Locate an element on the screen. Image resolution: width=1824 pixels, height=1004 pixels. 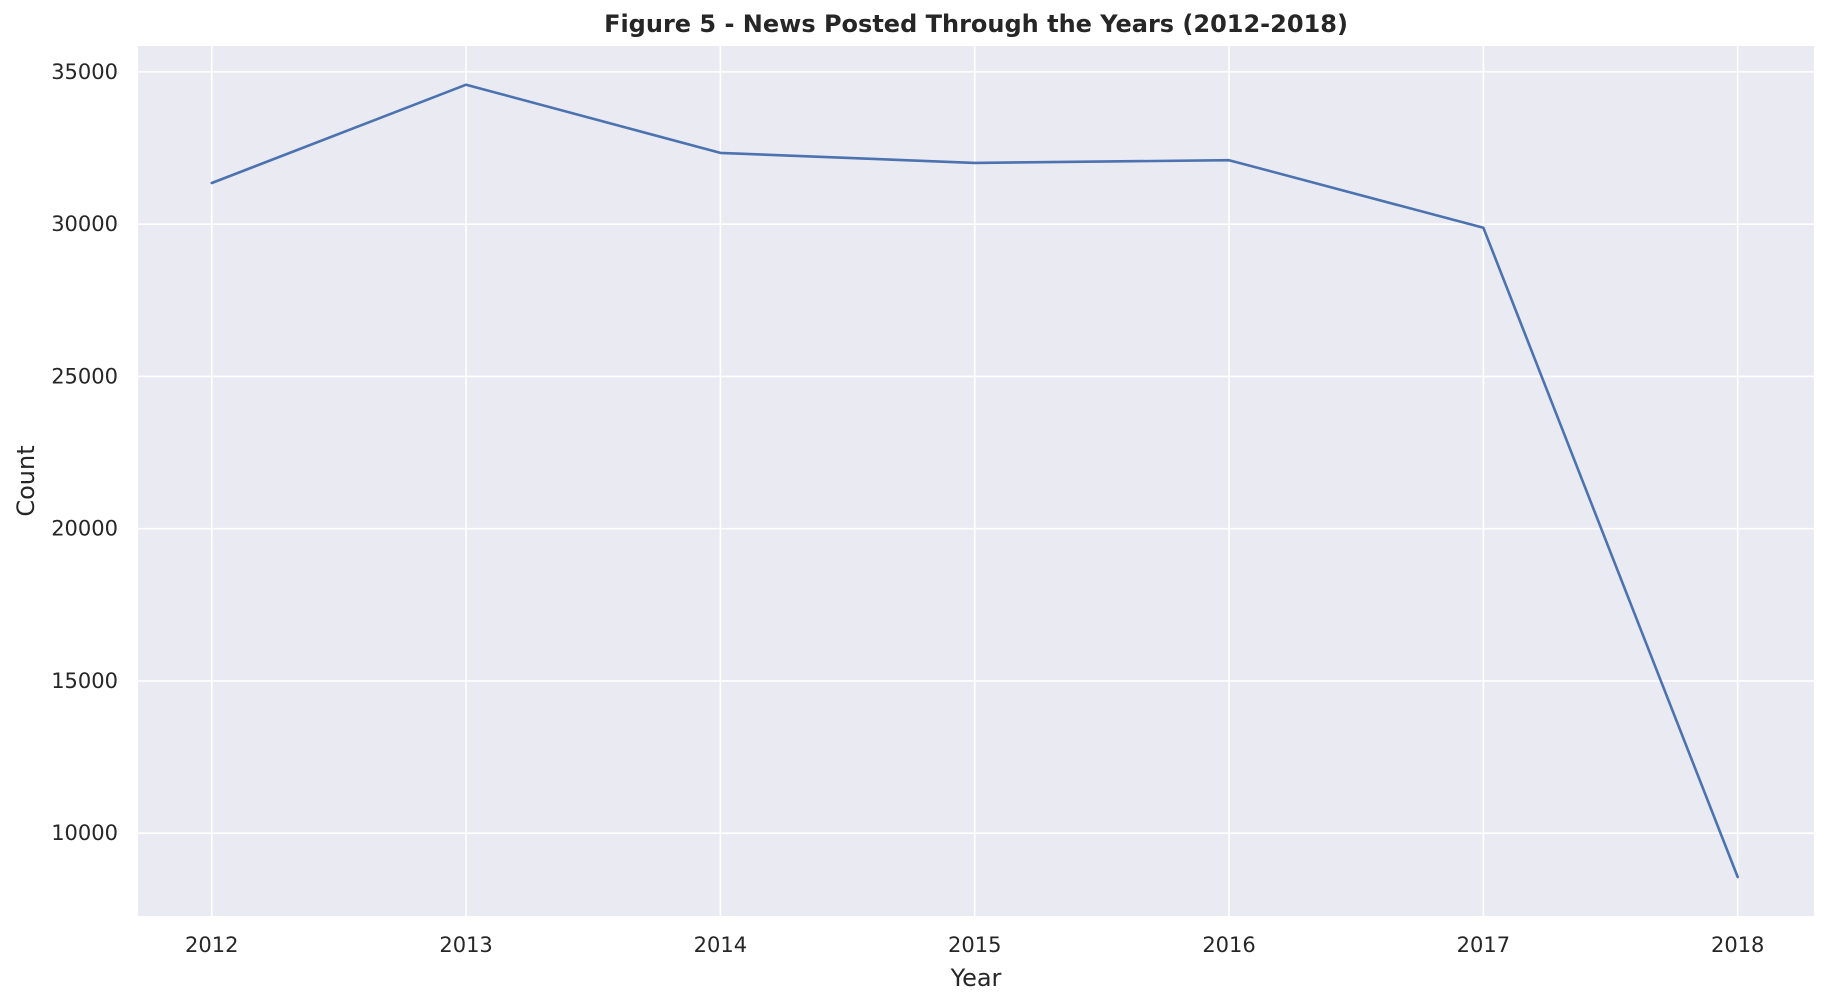
x-axis-ticks: 2012 2013 2014 2015 2016 2017 2018 is located at coordinates (974, 945).